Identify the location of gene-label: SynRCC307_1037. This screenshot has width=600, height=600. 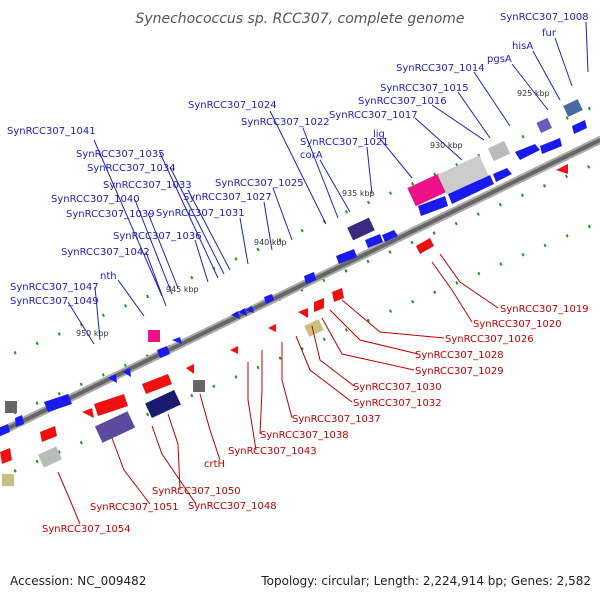
(336, 419).